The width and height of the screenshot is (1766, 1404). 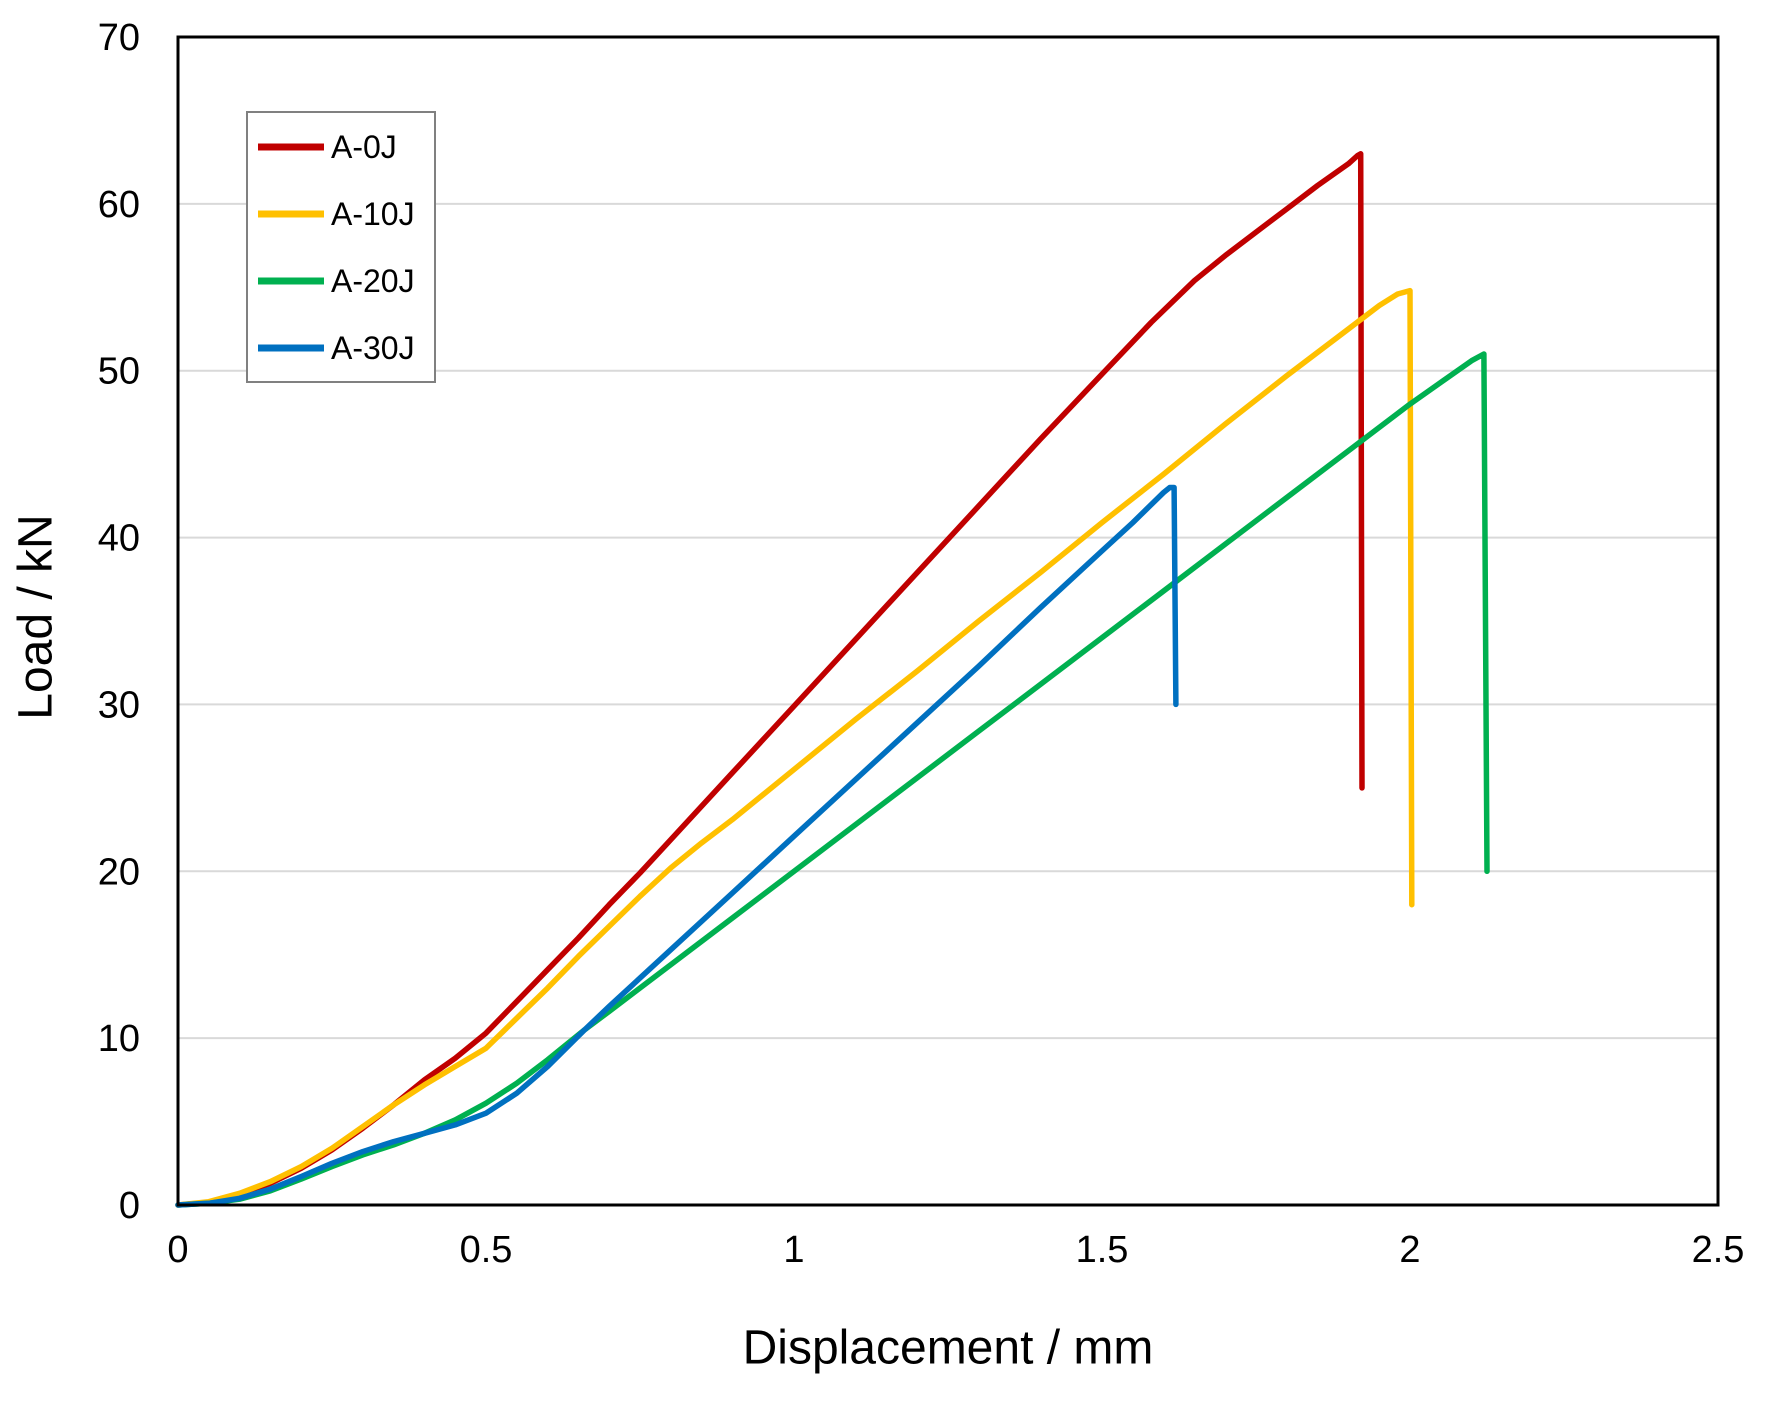 I want to click on x-tick-label-0: 0, so click(x=177, y=1250).